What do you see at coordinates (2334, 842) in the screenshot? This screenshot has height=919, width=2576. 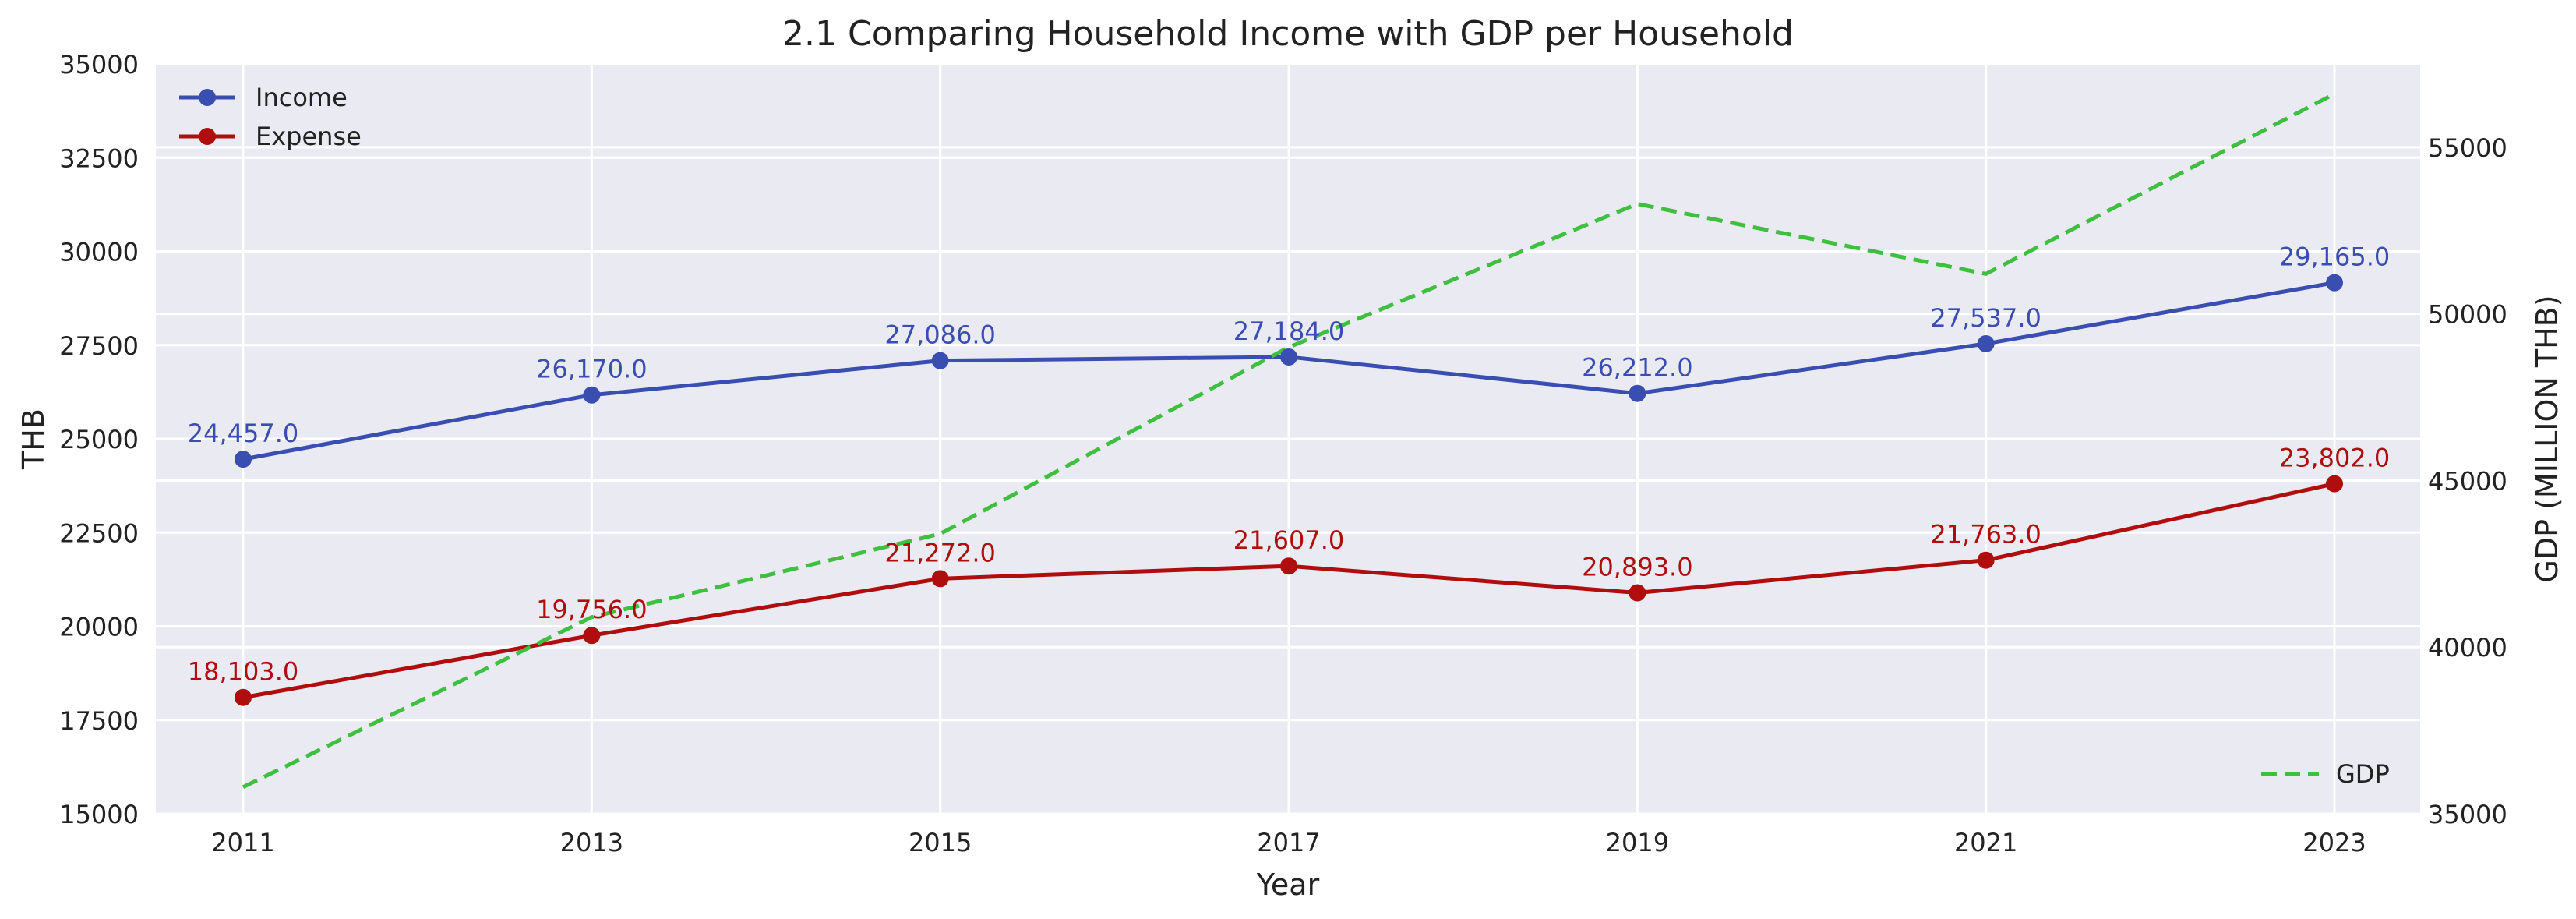 I see `x-tick-label: 2023` at bounding box center [2334, 842].